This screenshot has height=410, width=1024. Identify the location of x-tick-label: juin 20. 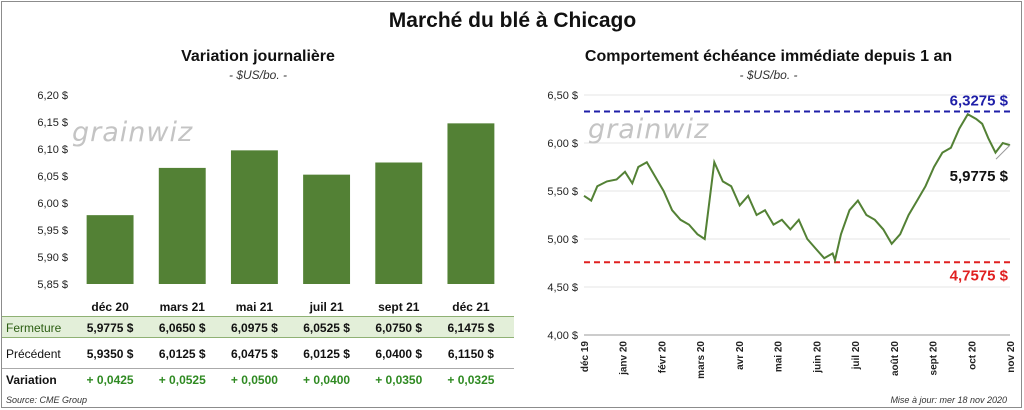
(817, 357).